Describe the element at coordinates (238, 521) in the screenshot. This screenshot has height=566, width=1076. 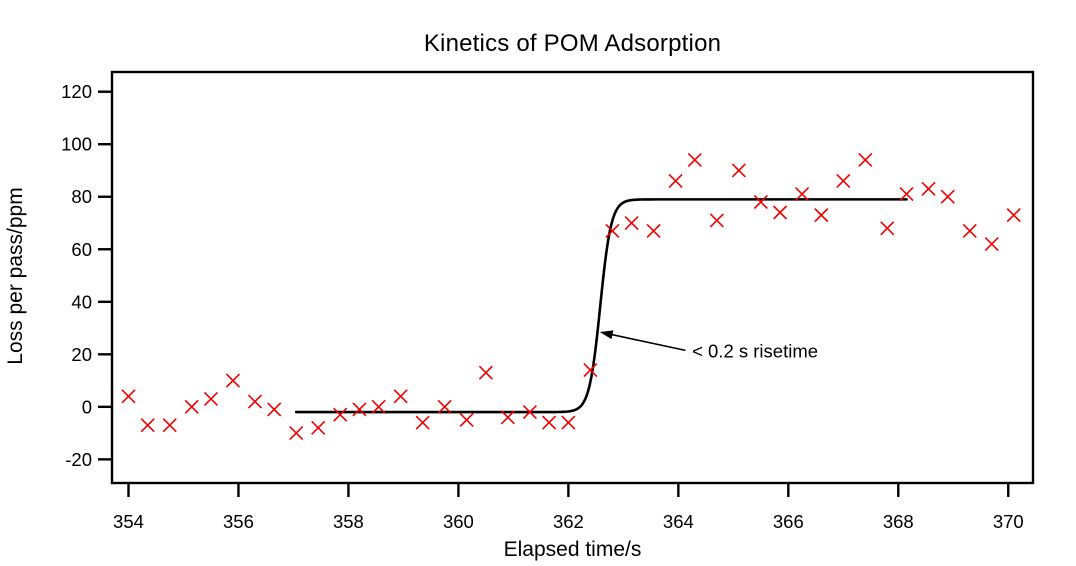
I see `x-tick-label: 356` at that location.